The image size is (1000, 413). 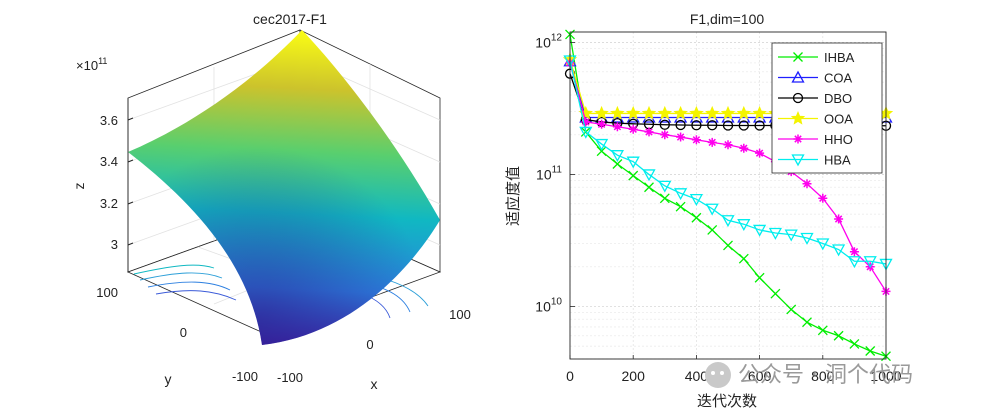 I want to click on legend-label: IHBA, so click(x=839, y=57).